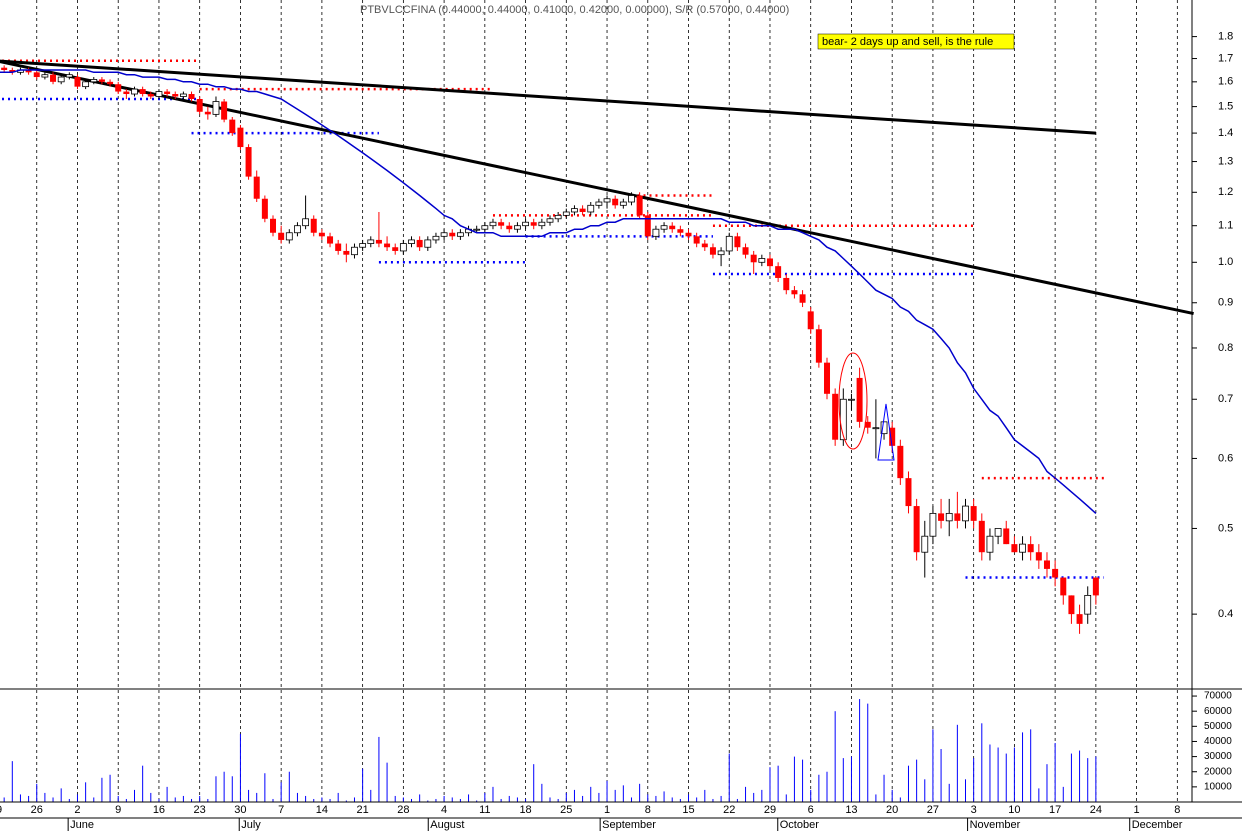 This screenshot has height=831, width=1242. What do you see at coordinates (525, 810) in the screenshot?
I see `x-tick-label: 18` at bounding box center [525, 810].